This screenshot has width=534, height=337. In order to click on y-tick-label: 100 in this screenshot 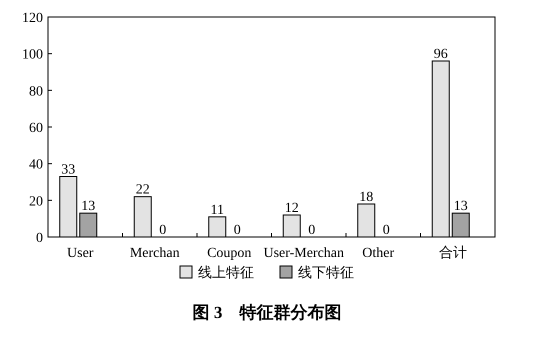, I will do `click(32, 55)`.